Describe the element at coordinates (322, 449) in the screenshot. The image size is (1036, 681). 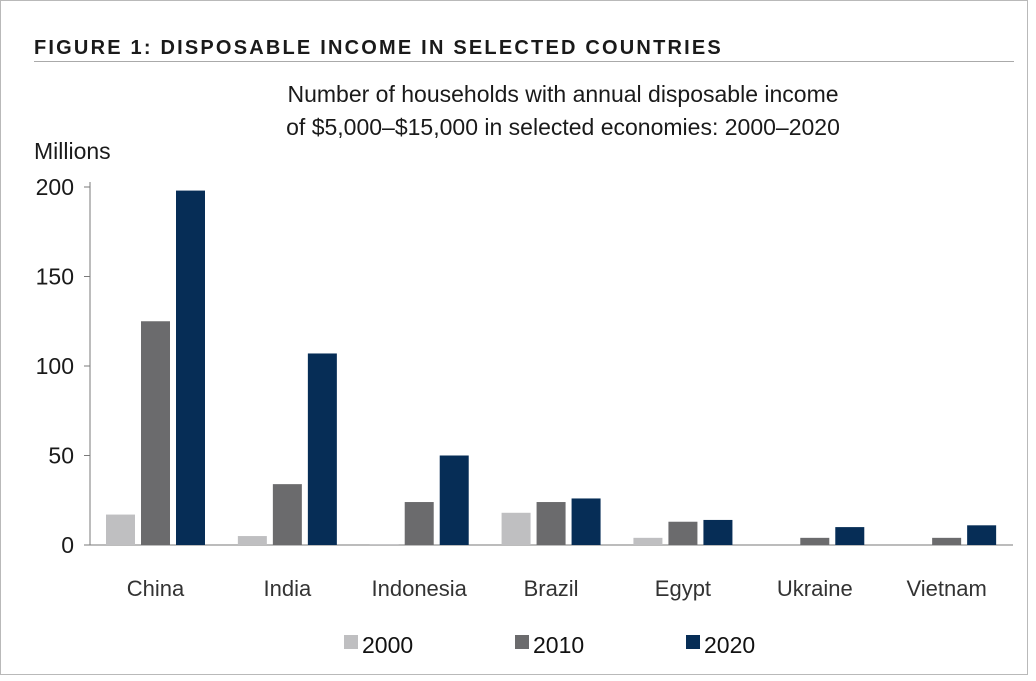
I see `bar-india-2020` at that location.